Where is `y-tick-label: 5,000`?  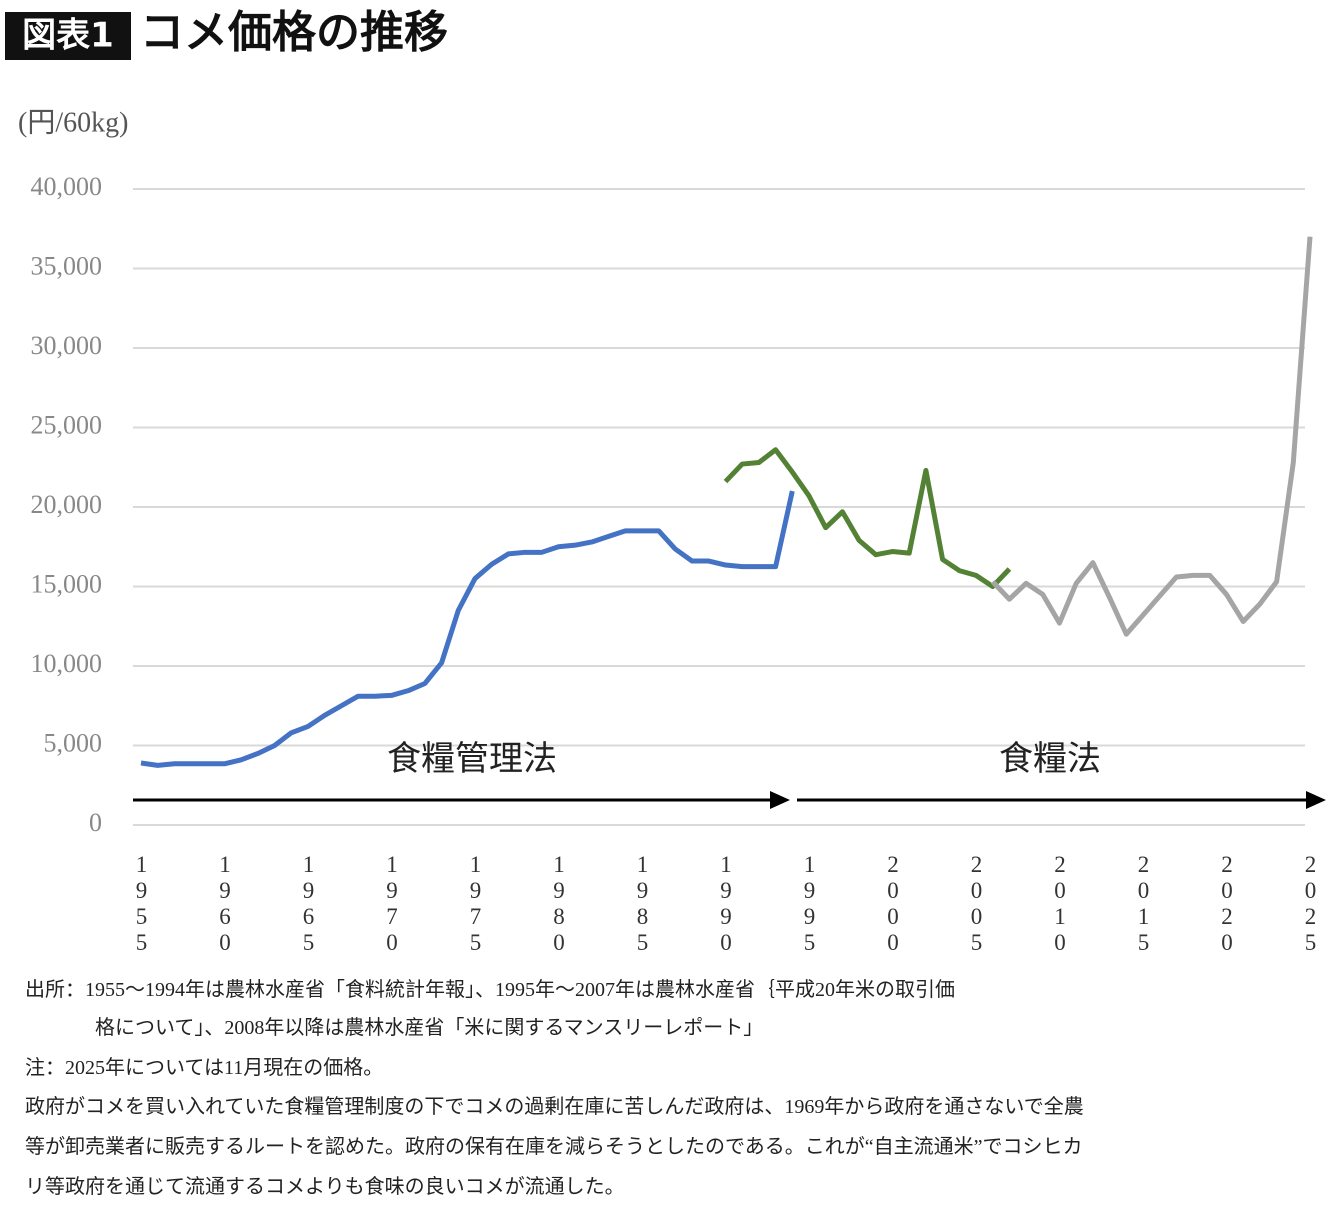 y-tick-label: 5,000 is located at coordinates (73, 742).